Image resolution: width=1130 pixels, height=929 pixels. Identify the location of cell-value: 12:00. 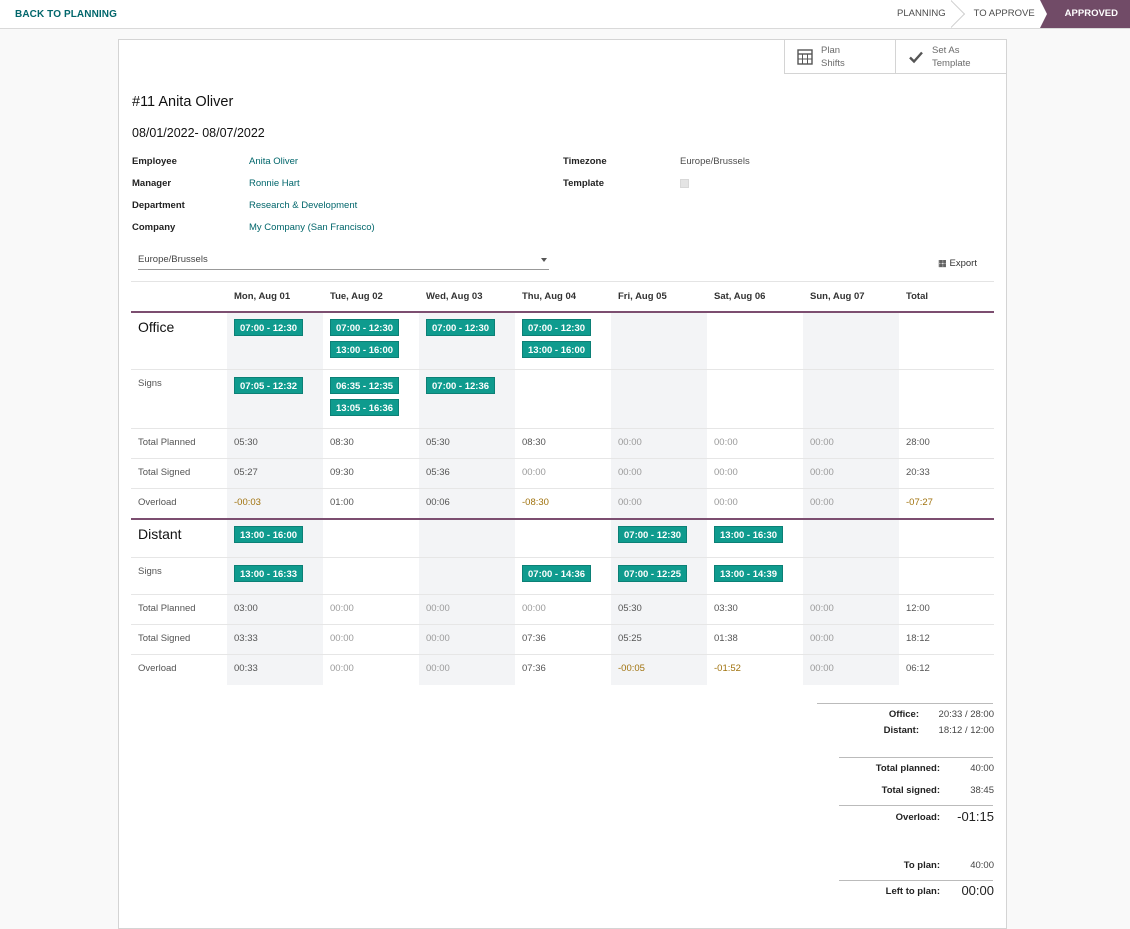
(918, 608).